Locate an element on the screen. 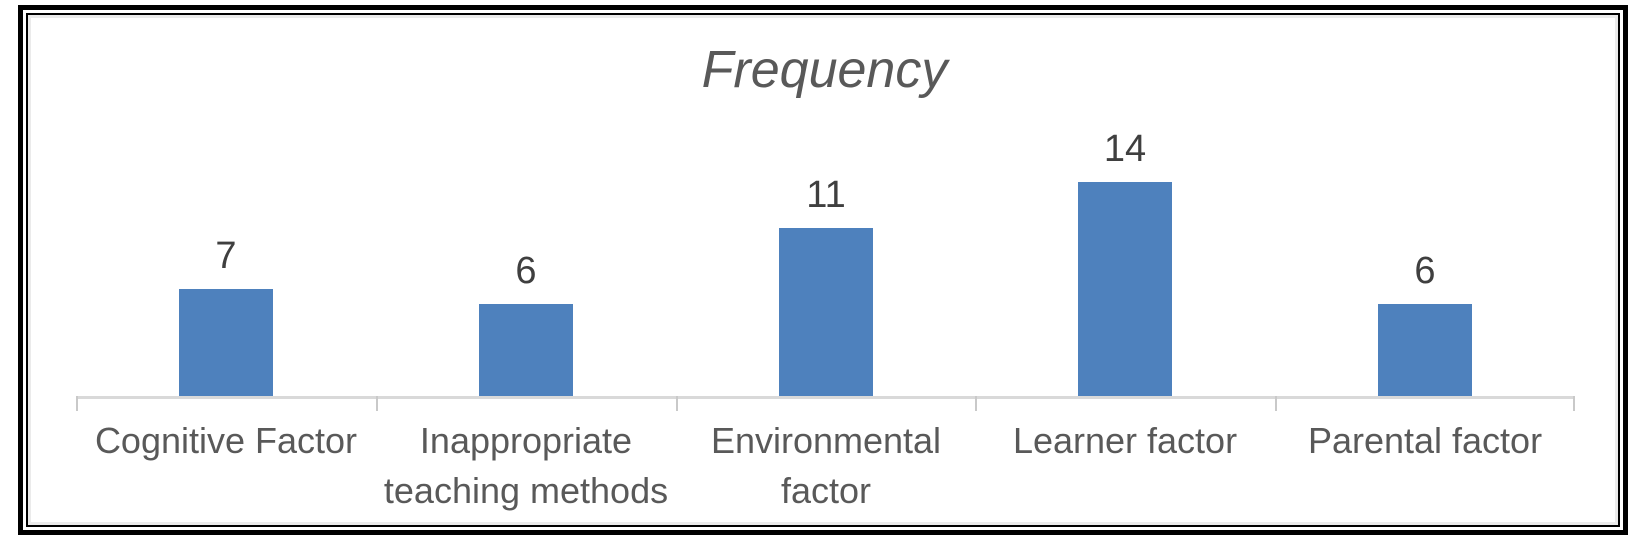 Image resolution: width=1649 pixels, height=547 pixels. category-label: Cognitive Factor is located at coordinates (226, 440).